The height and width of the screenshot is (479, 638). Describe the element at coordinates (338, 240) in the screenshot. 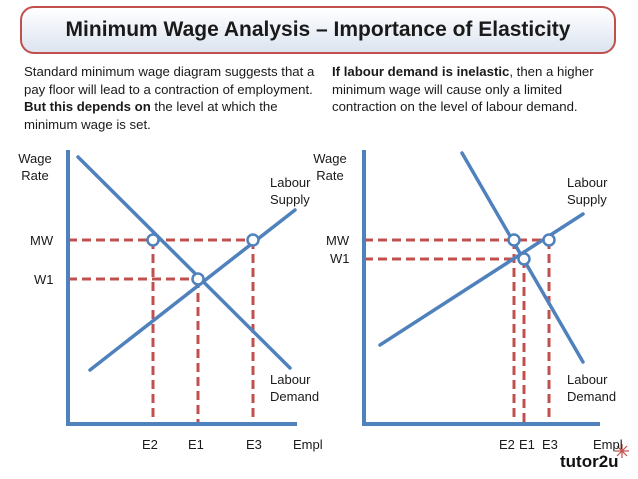

I see `right-mw-label: MW` at that location.